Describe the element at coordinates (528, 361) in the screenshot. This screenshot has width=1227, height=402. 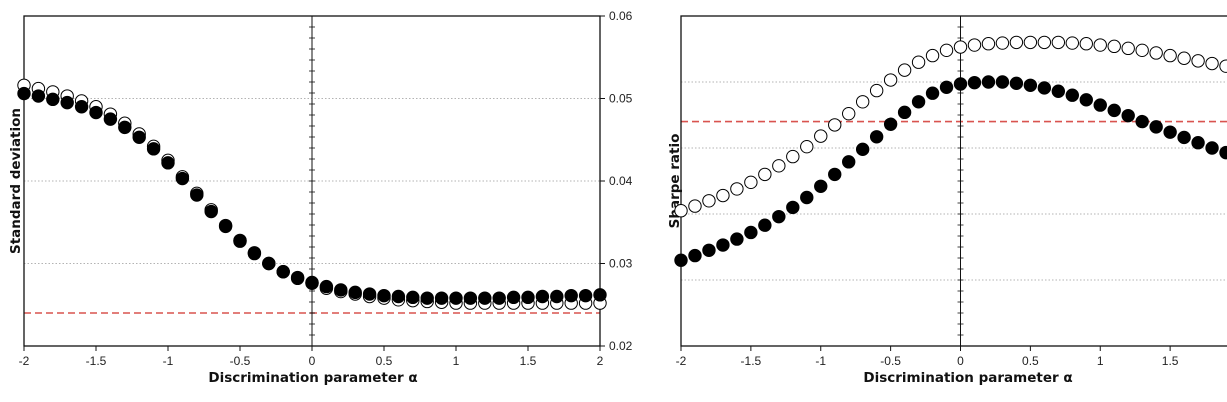
I see `x-tick-label: 1.5` at that location.